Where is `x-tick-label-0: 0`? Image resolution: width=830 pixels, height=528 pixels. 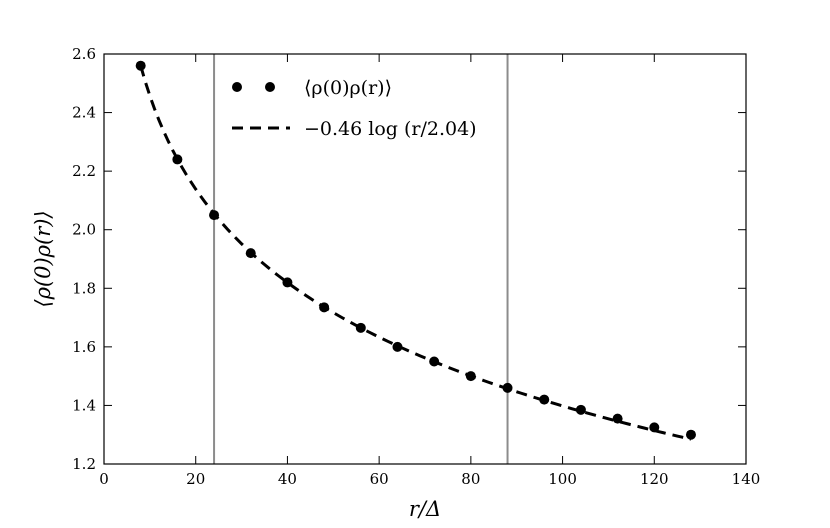
x-tick-label-0: 0 is located at coordinates (104, 479).